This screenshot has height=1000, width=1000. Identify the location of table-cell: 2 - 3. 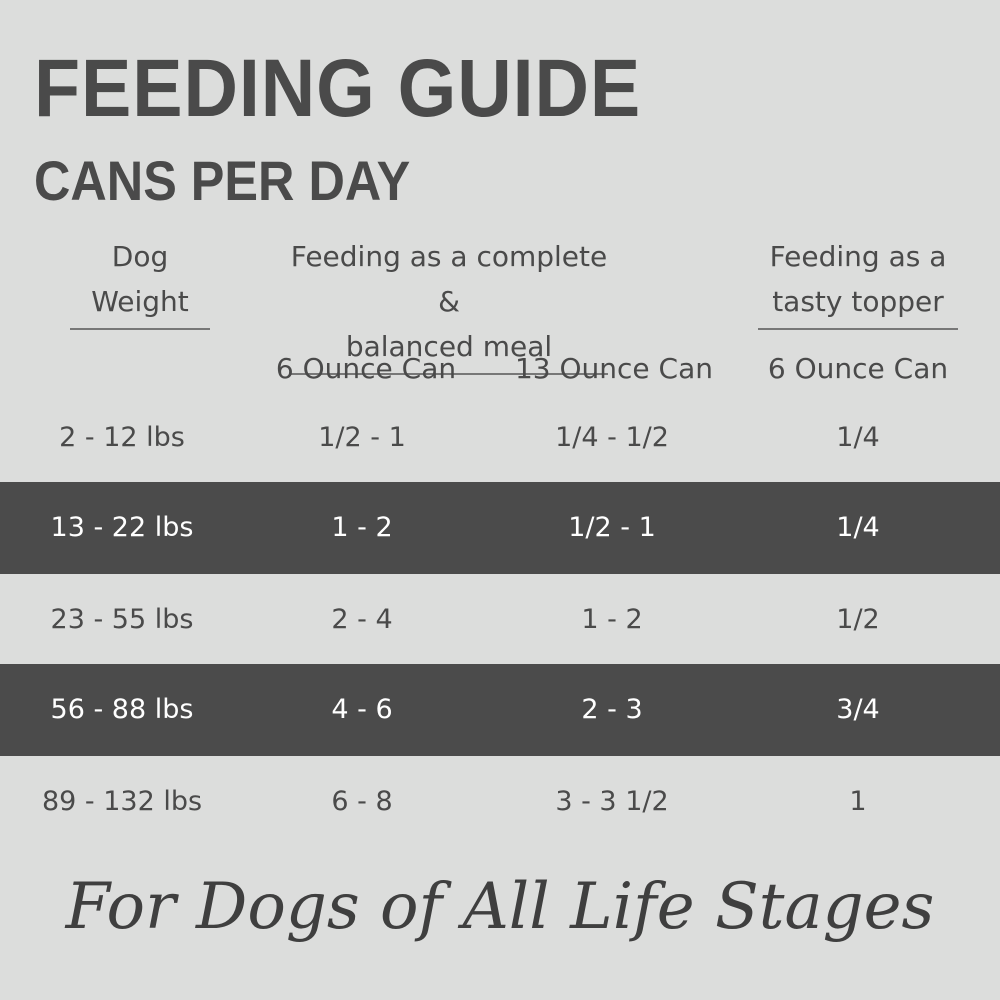
(612, 709).